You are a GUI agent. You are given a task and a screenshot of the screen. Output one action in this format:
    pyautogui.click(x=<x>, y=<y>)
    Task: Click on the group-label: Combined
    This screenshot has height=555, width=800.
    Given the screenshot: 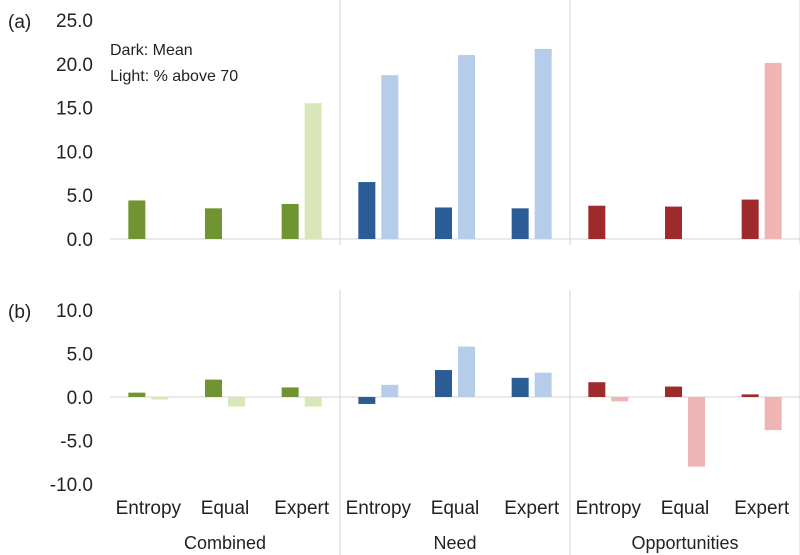 What is the action you would take?
    pyautogui.click(x=225, y=543)
    